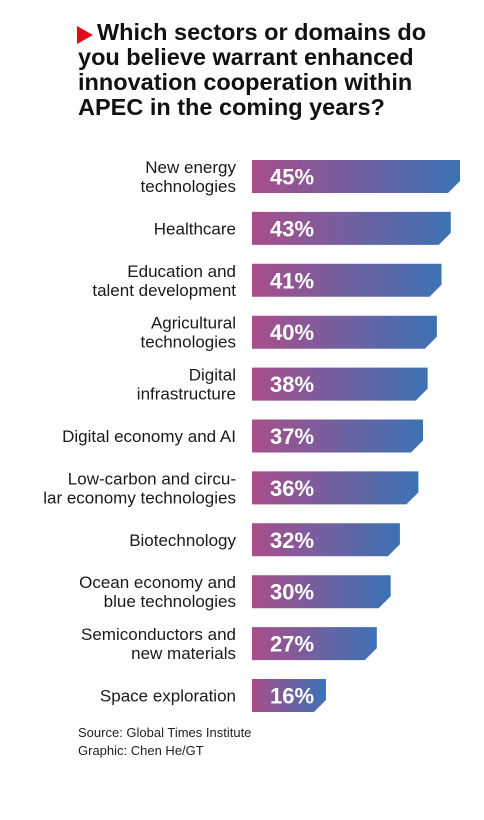 This screenshot has width=484, height=820. Describe the element at coordinates (292, 332) in the screenshot. I see `bar-value-label: 40%` at that location.